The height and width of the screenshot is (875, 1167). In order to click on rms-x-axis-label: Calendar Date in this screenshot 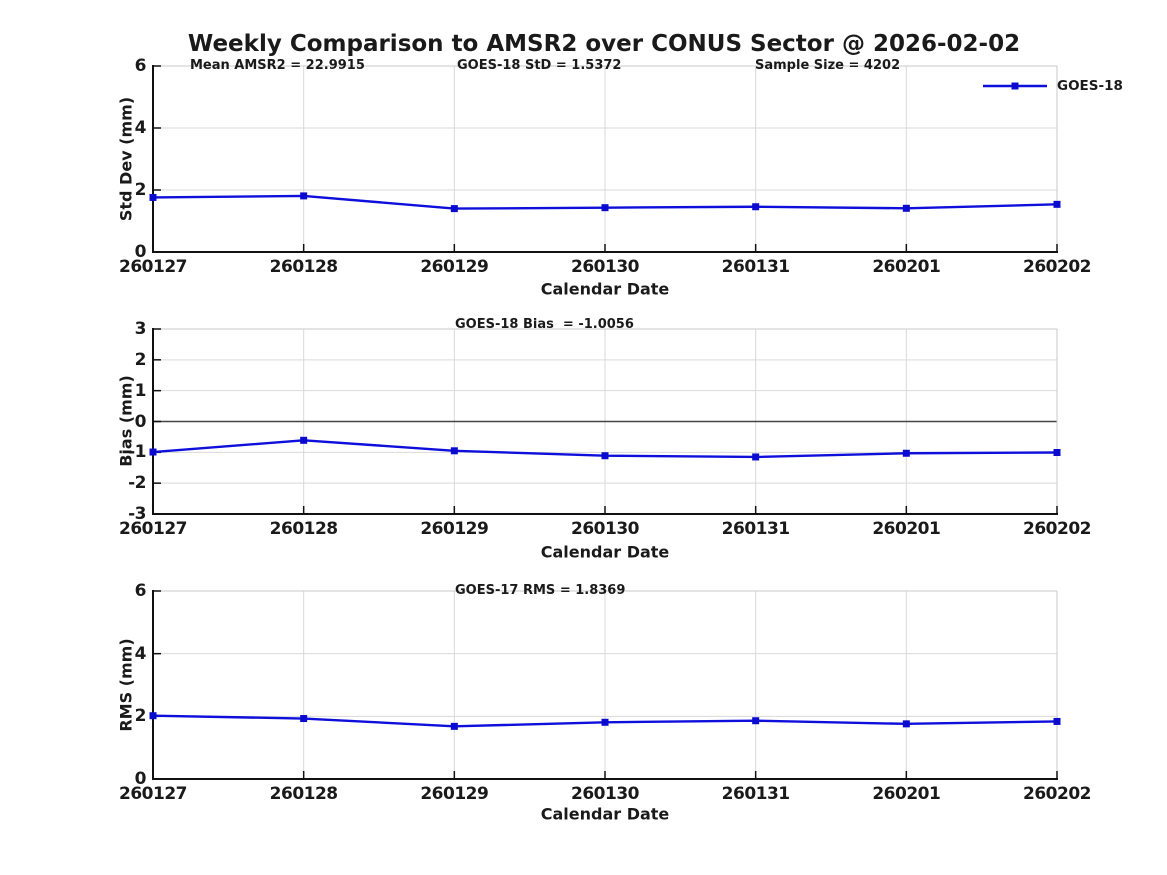, I will do `click(605, 814)`.